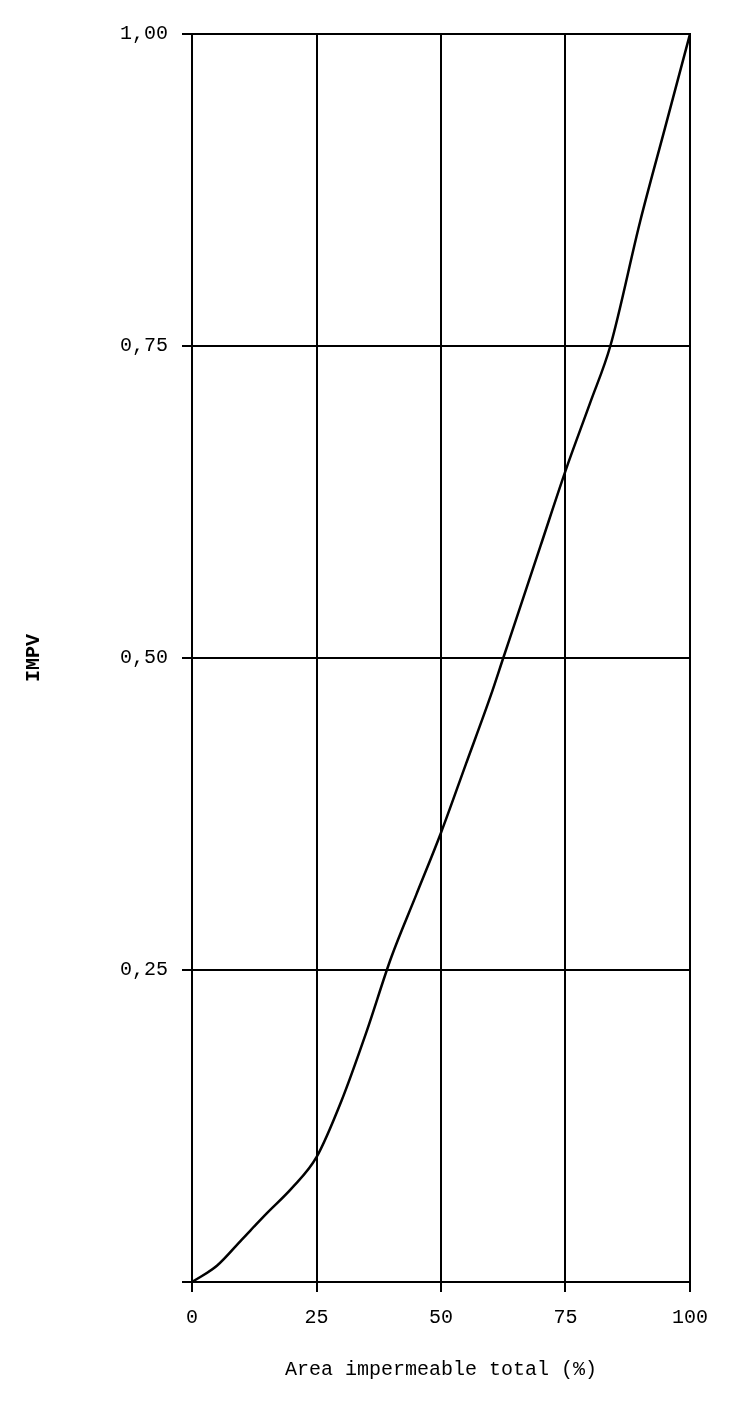 The image size is (730, 1404). I want to click on y-tick-label: 1,00, so click(144, 34).